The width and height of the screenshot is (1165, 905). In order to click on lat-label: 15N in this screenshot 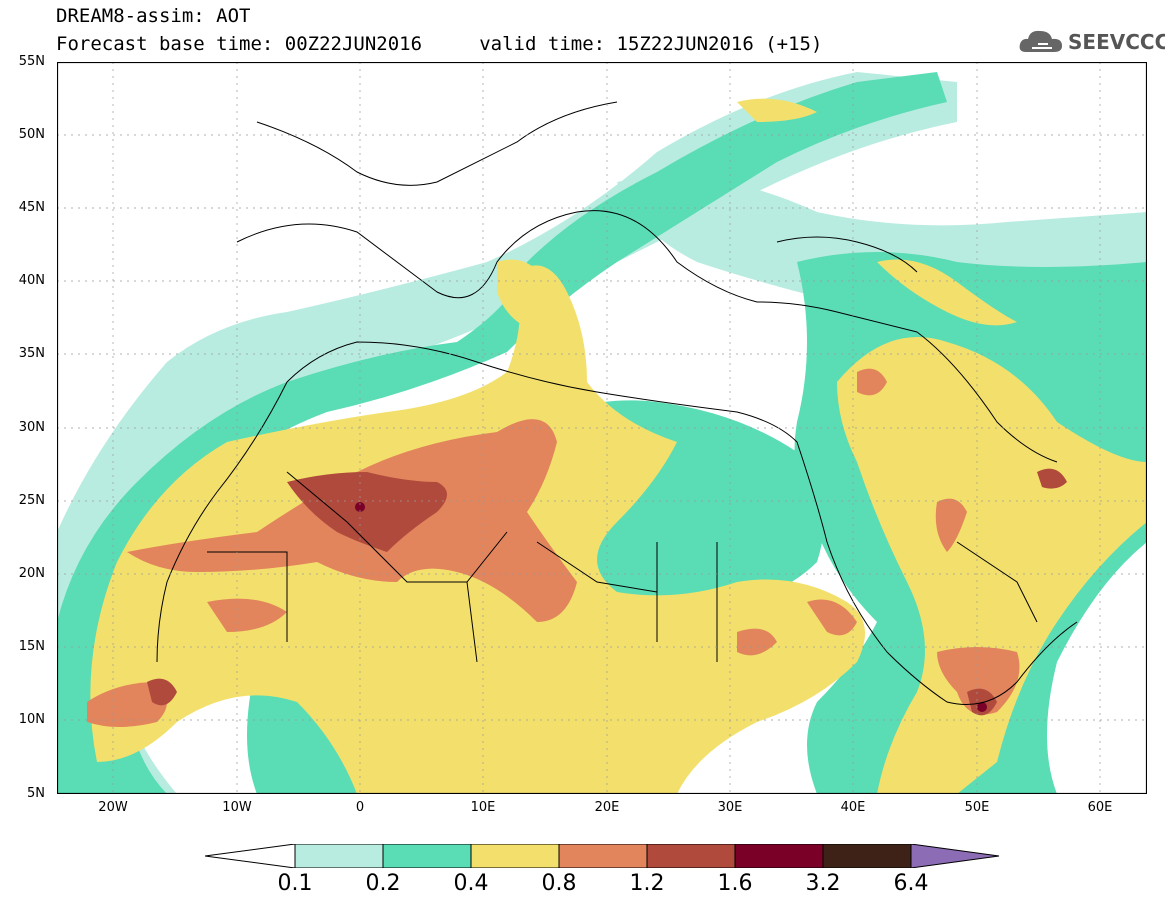, I will do `click(31, 646)`.